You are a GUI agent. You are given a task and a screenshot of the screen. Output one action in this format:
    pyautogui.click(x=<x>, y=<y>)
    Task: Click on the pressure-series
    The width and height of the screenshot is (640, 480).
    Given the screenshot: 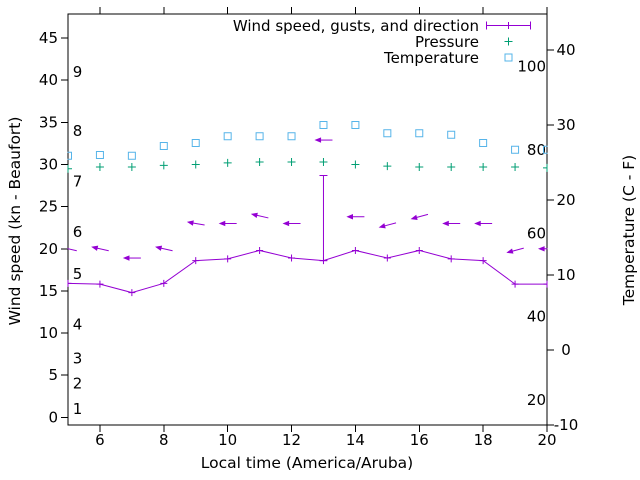 What is the action you would take?
    pyautogui.click(x=307, y=165)
    